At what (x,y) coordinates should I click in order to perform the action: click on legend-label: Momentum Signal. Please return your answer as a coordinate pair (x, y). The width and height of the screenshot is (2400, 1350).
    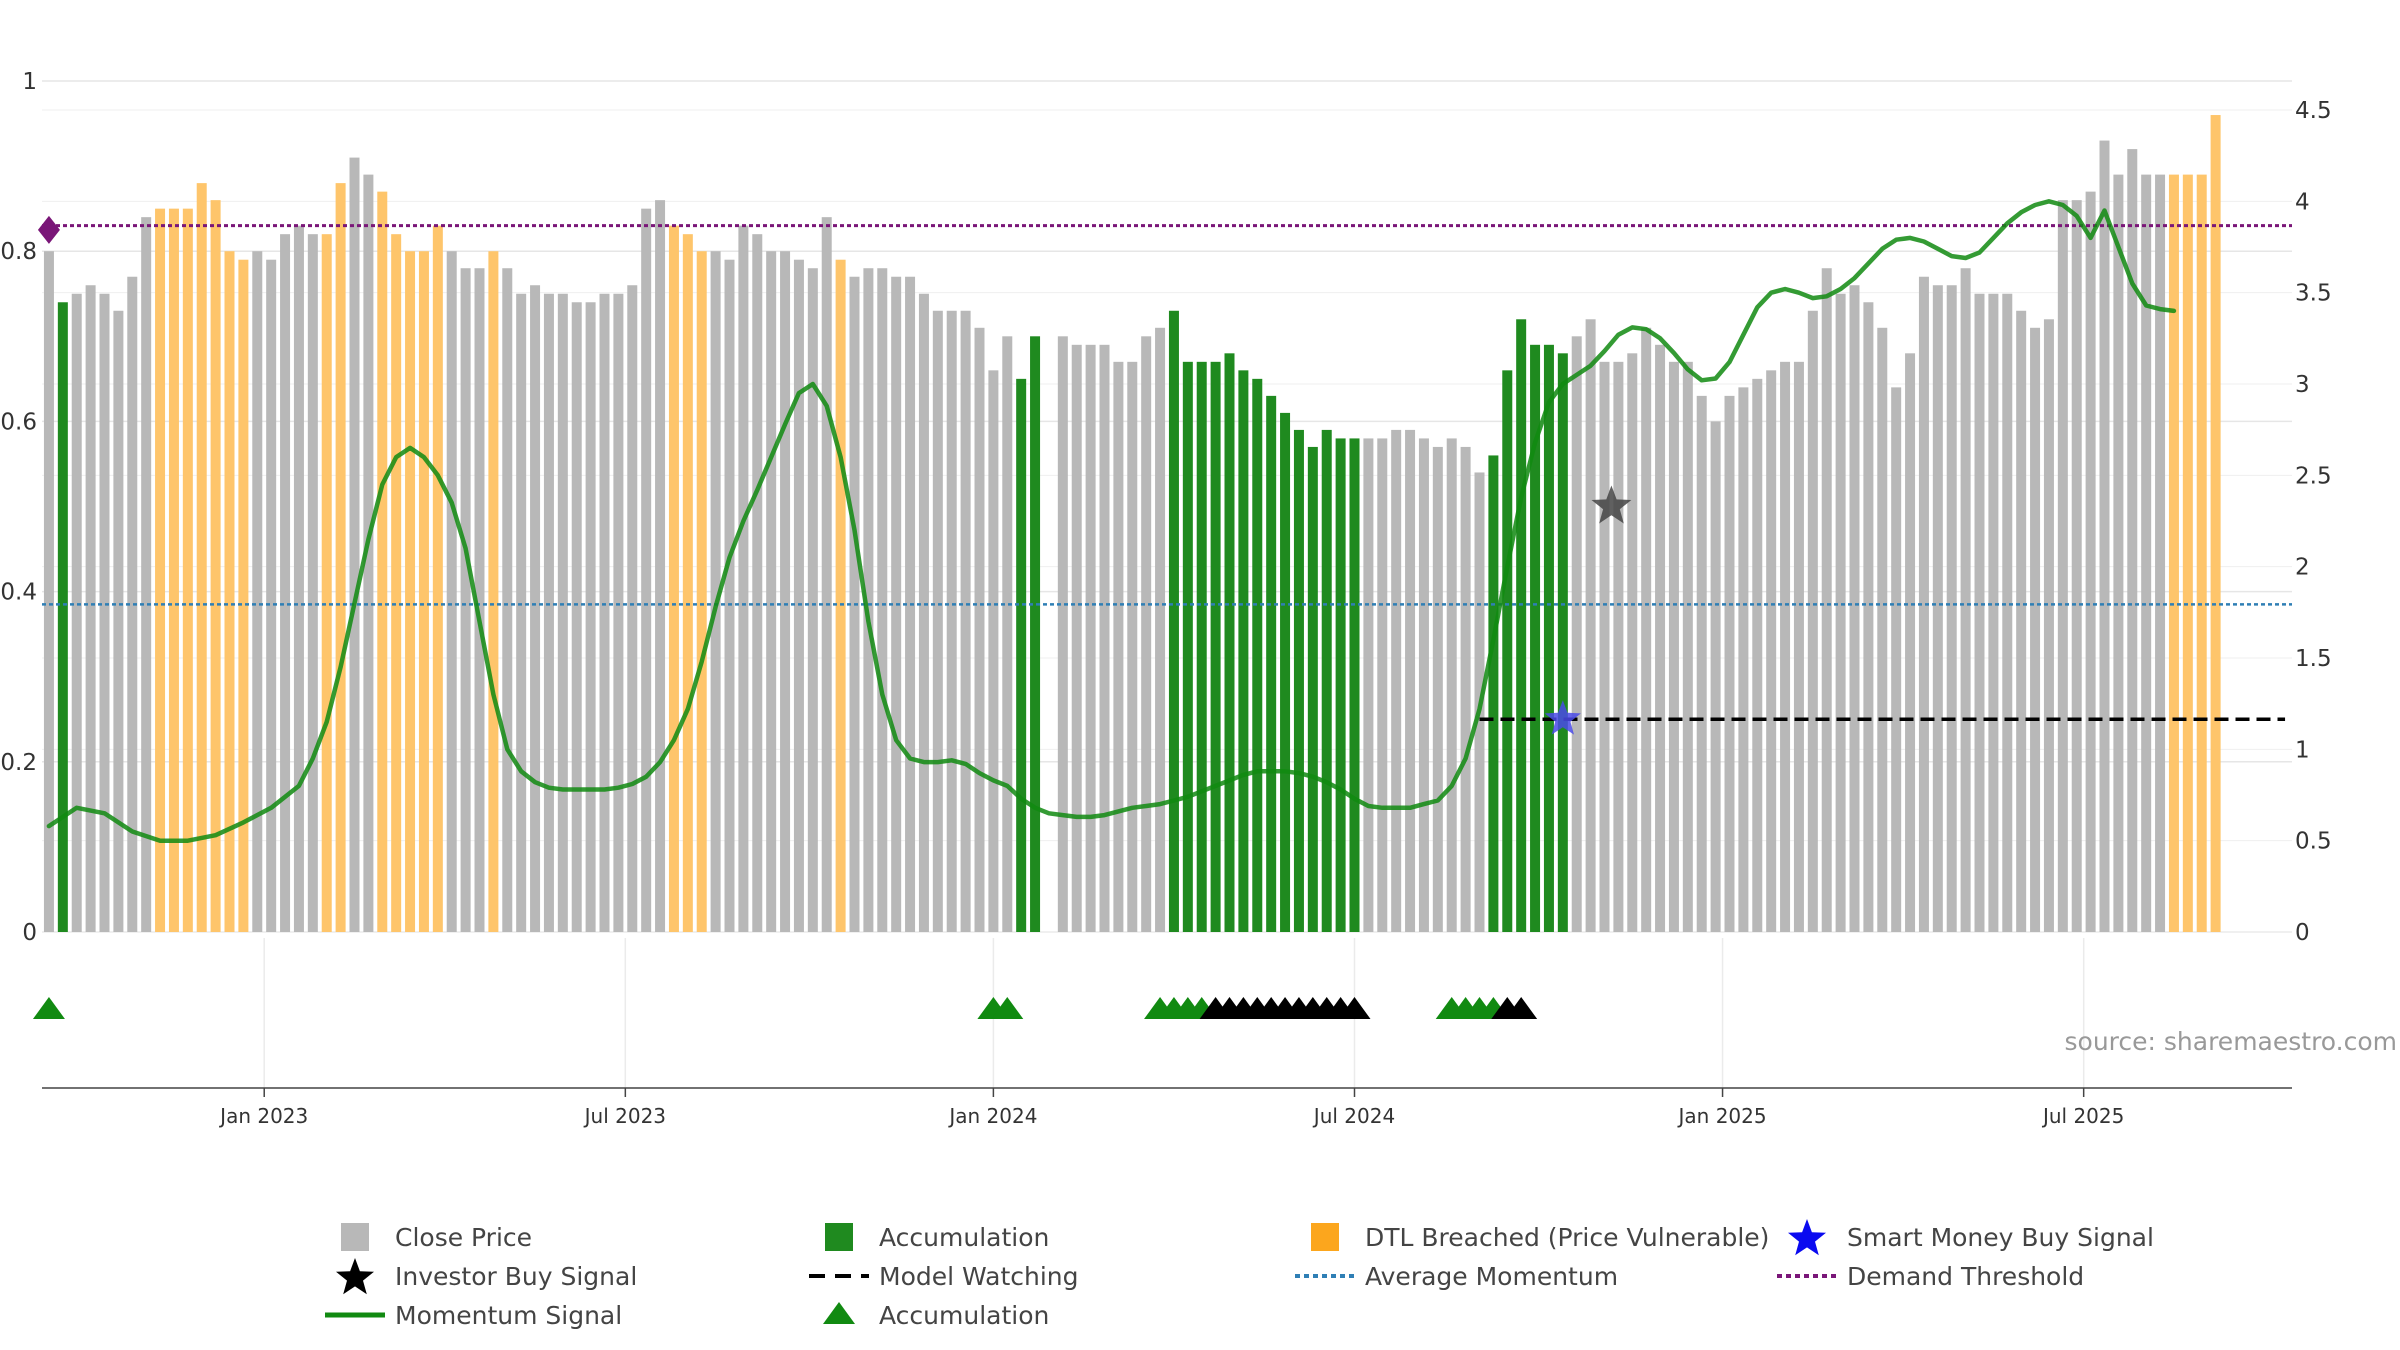
    Looking at the image, I should click on (508, 1315).